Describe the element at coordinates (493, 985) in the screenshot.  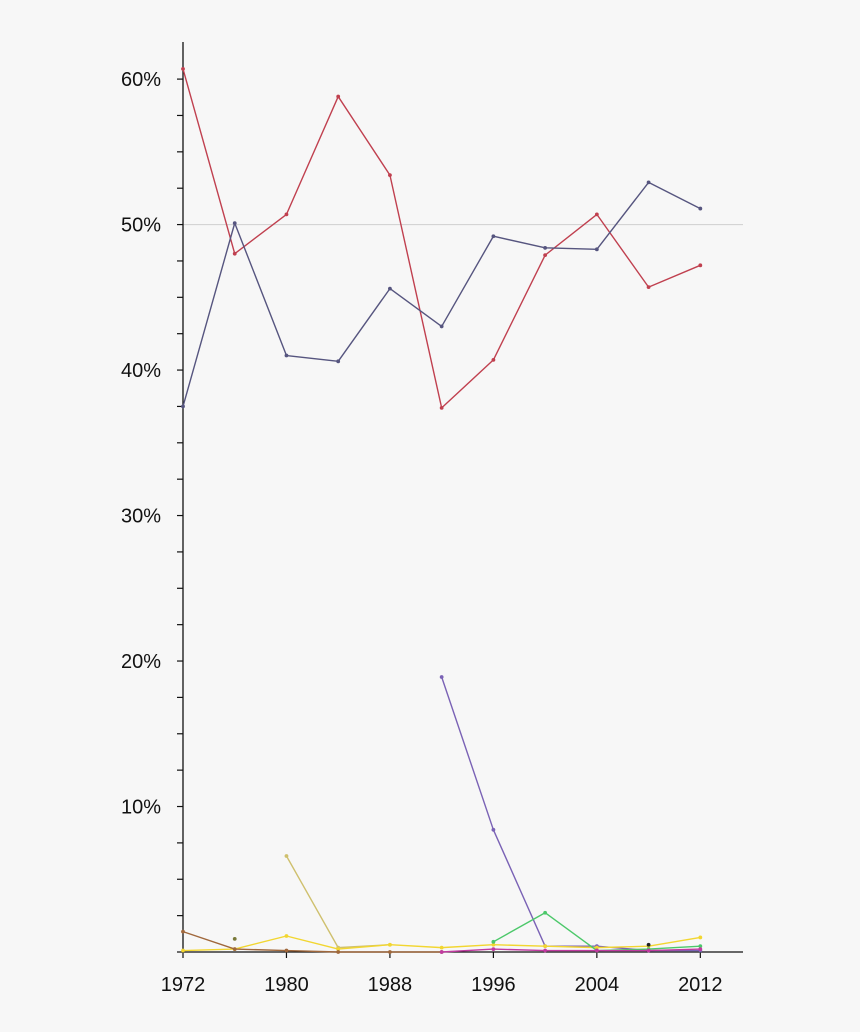
I see `x-tick-label: 1996` at that location.